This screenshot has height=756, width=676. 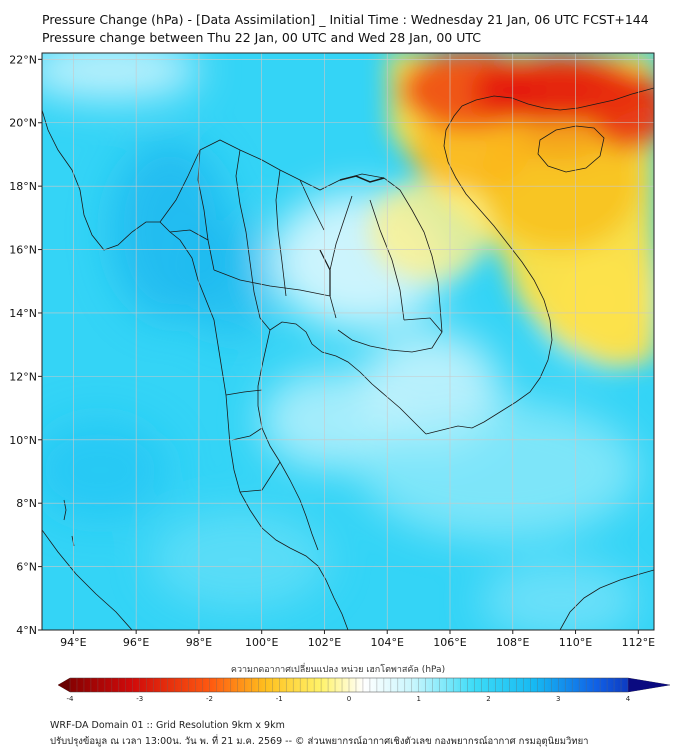 I want to click on lat-tick-label: 4°N, so click(x=26, y=630).